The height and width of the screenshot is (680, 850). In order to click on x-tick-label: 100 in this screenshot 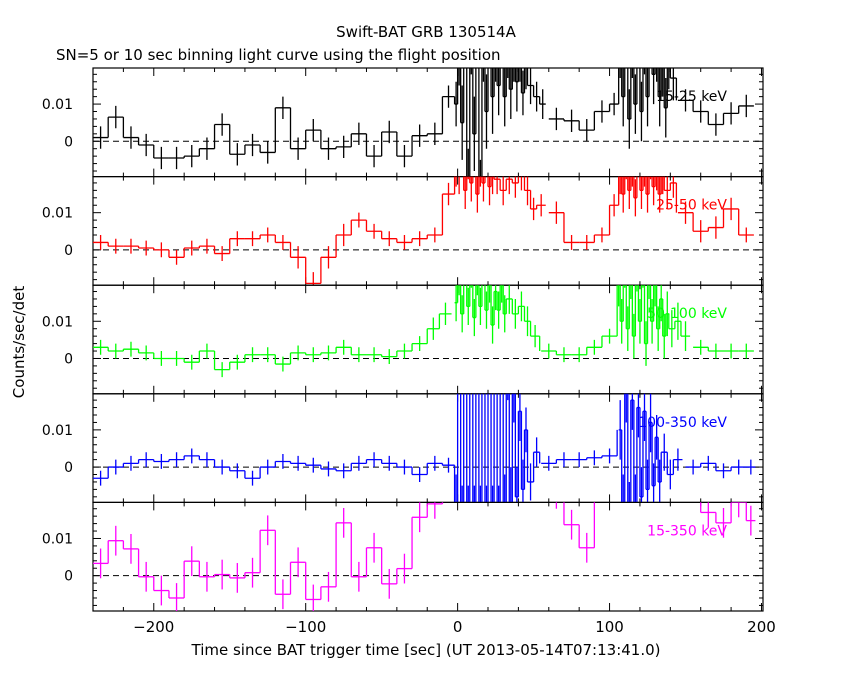, I will do `click(609, 627)`.